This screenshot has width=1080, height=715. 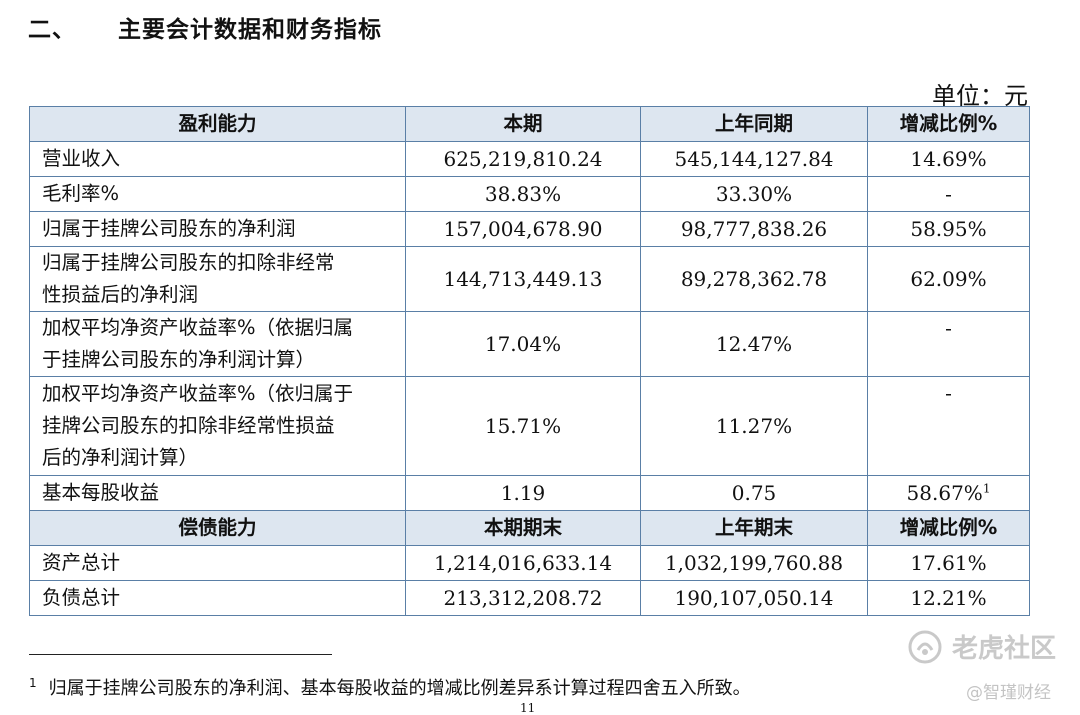 I want to click on change-value: 17.61%, so click(x=948, y=563).